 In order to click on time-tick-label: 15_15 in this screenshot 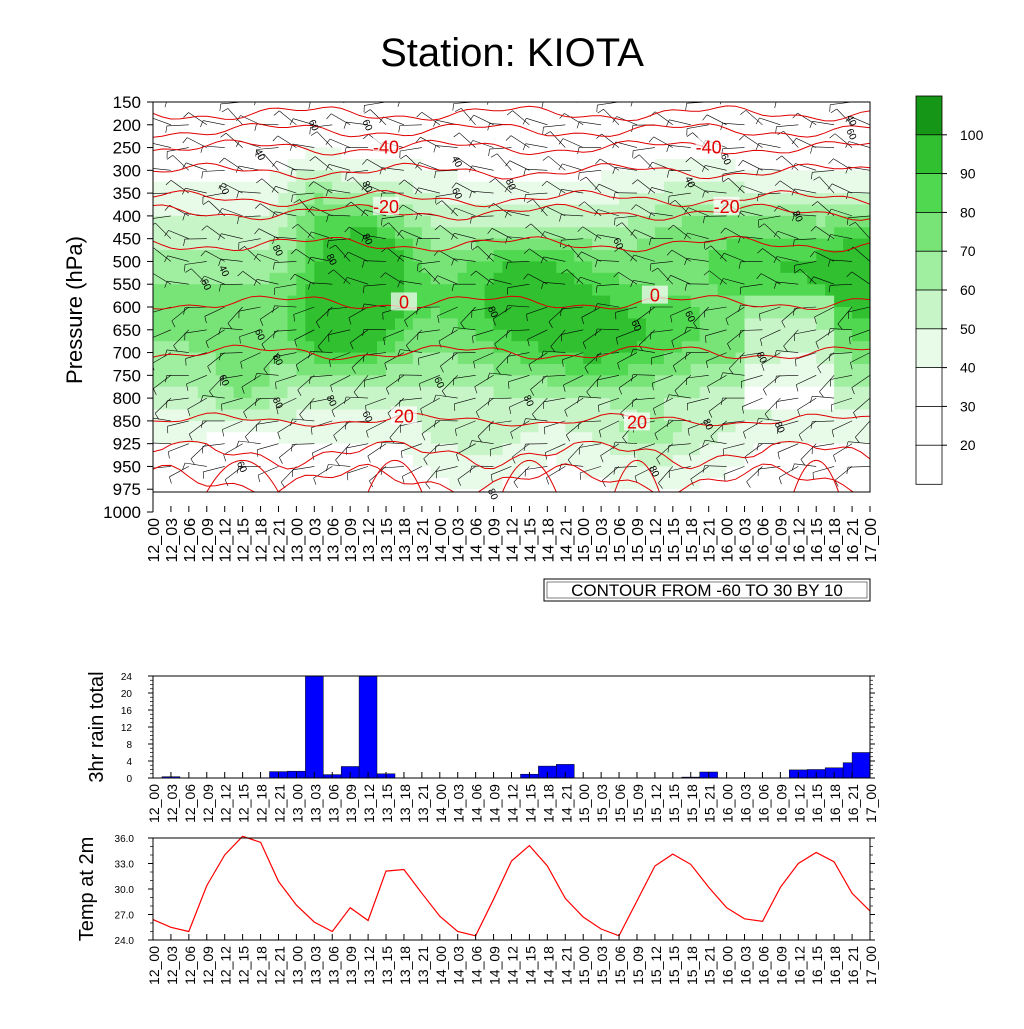, I will do `click(674, 803)`.